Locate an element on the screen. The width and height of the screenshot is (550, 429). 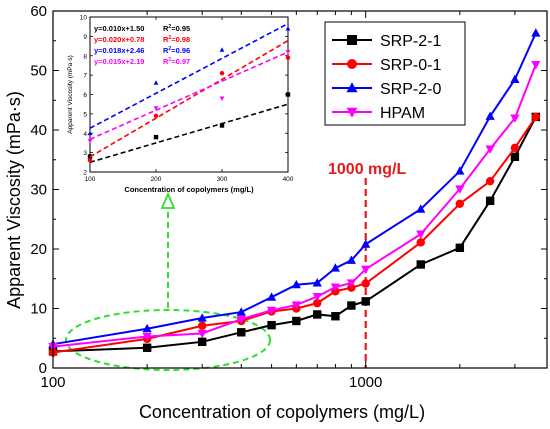
y-tick-label: 50 is located at coordinates (38, 71).